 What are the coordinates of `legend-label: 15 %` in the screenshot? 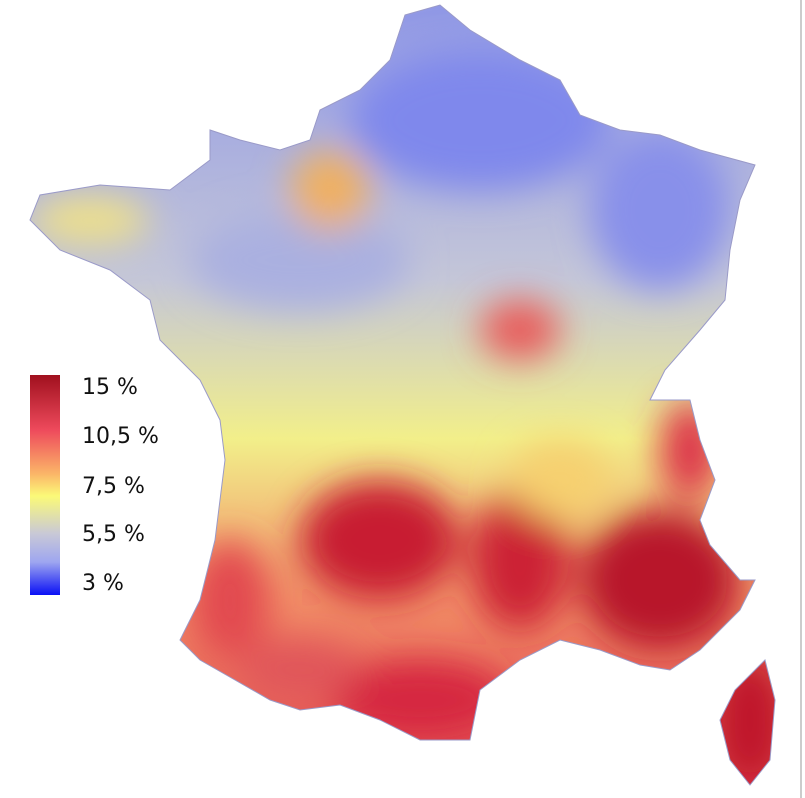 It's located at (110, 387).